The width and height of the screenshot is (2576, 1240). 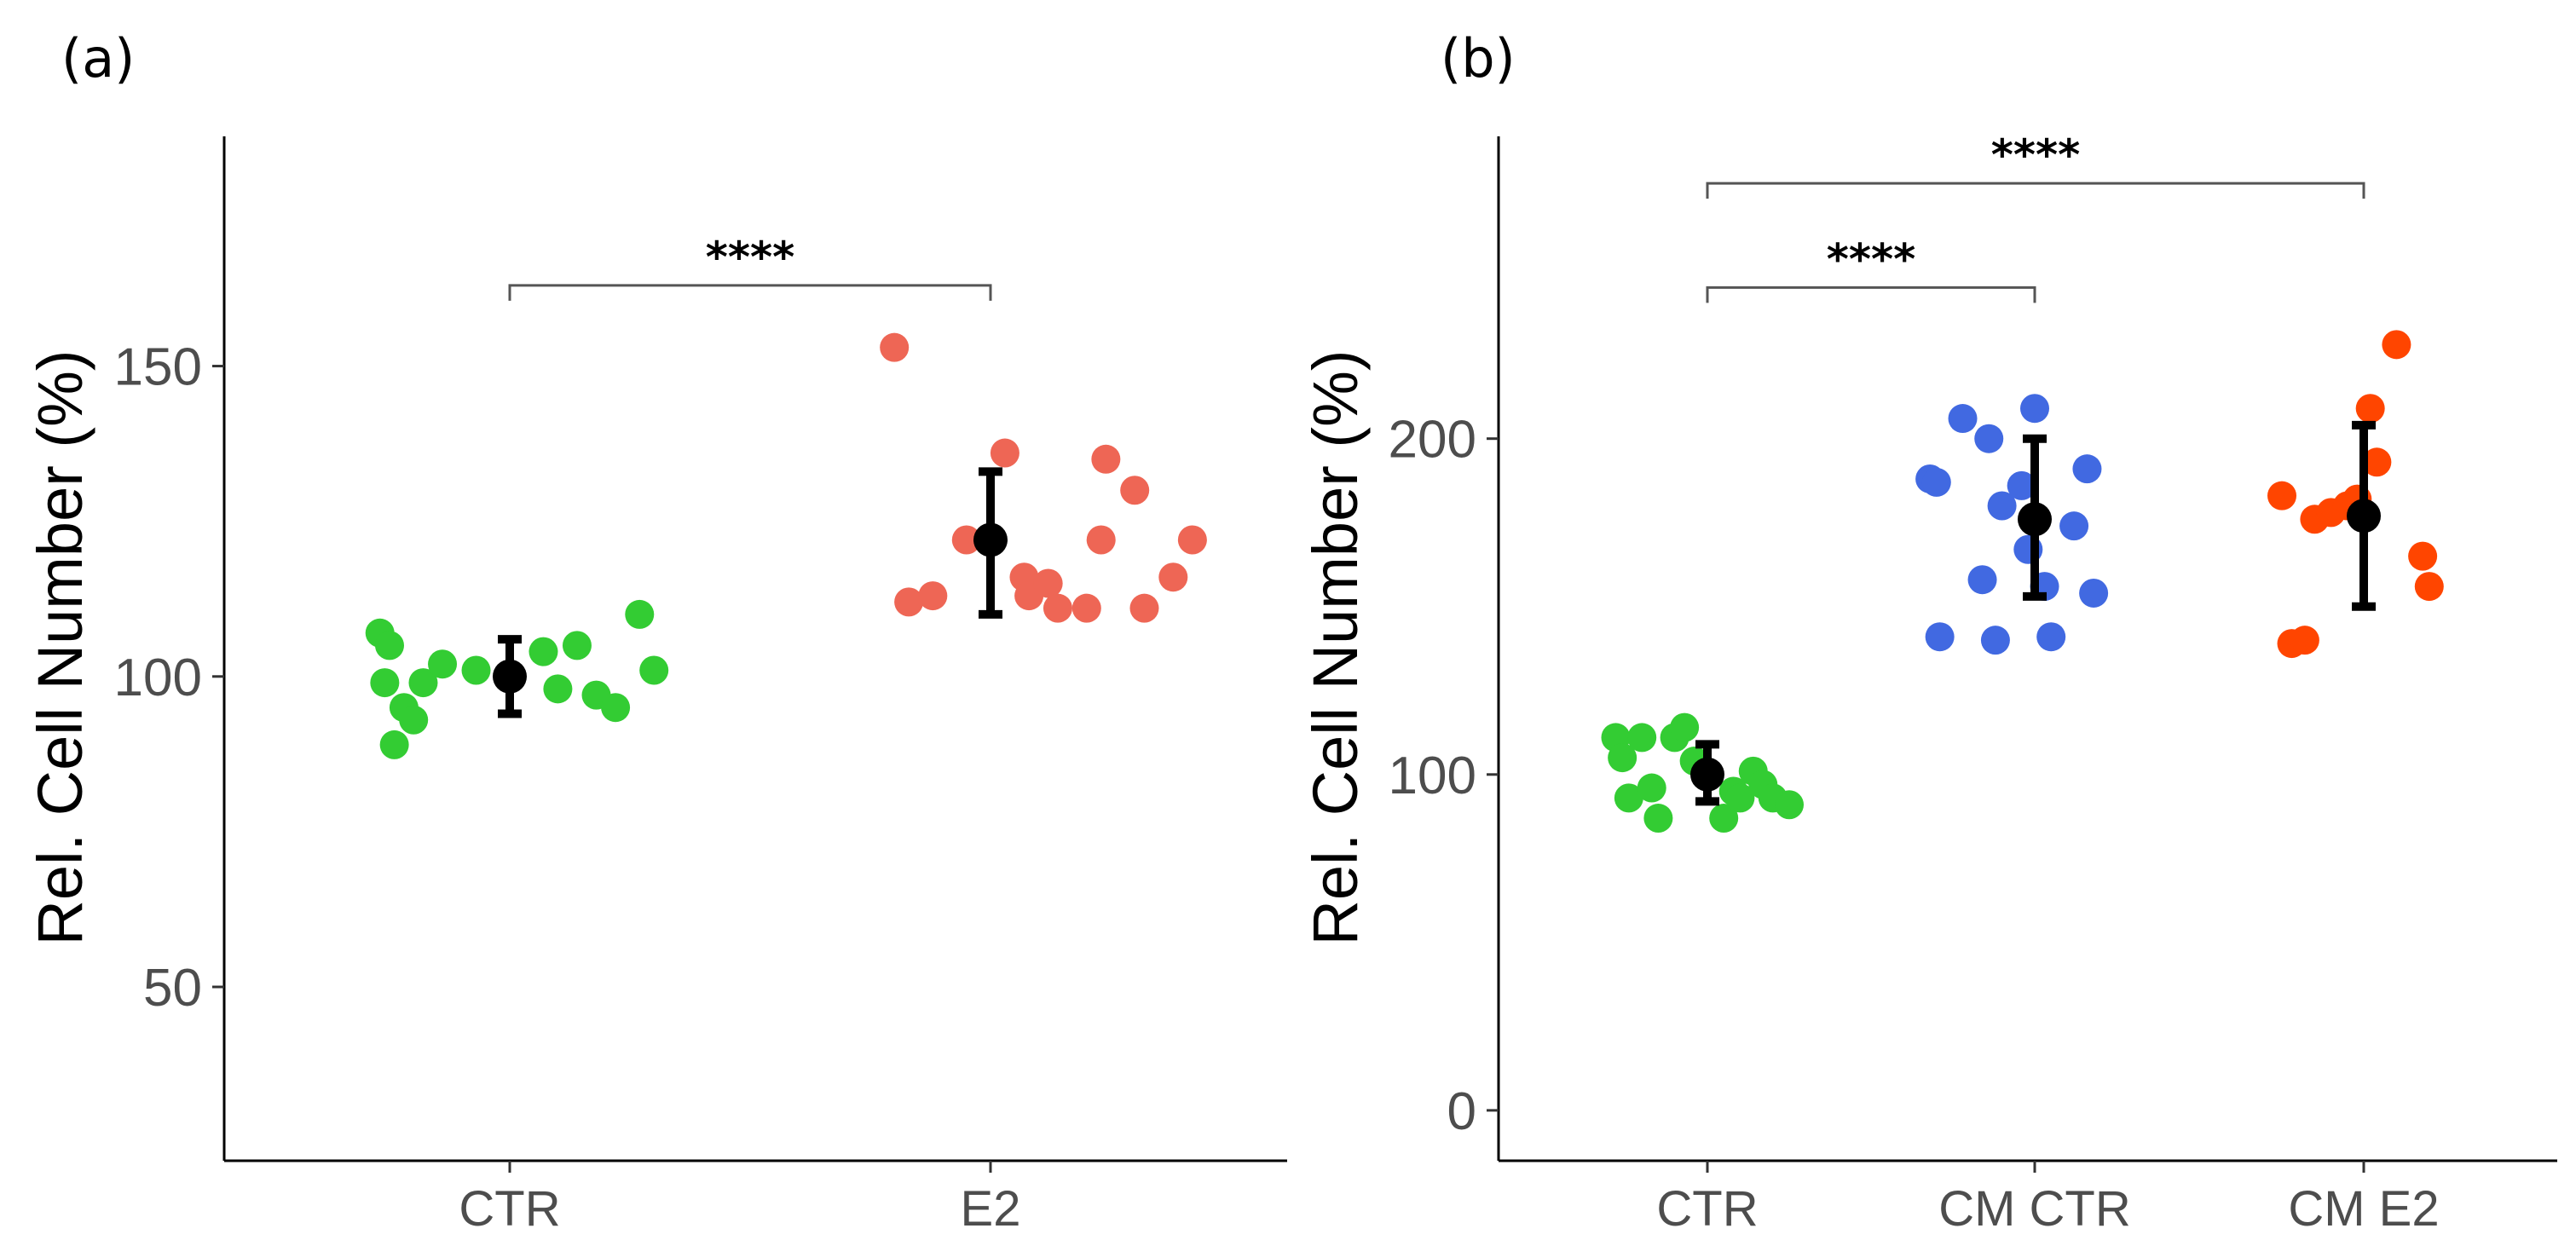 I want to click on x-tick-label: CM CTR, so click(x=2034, y=1209).